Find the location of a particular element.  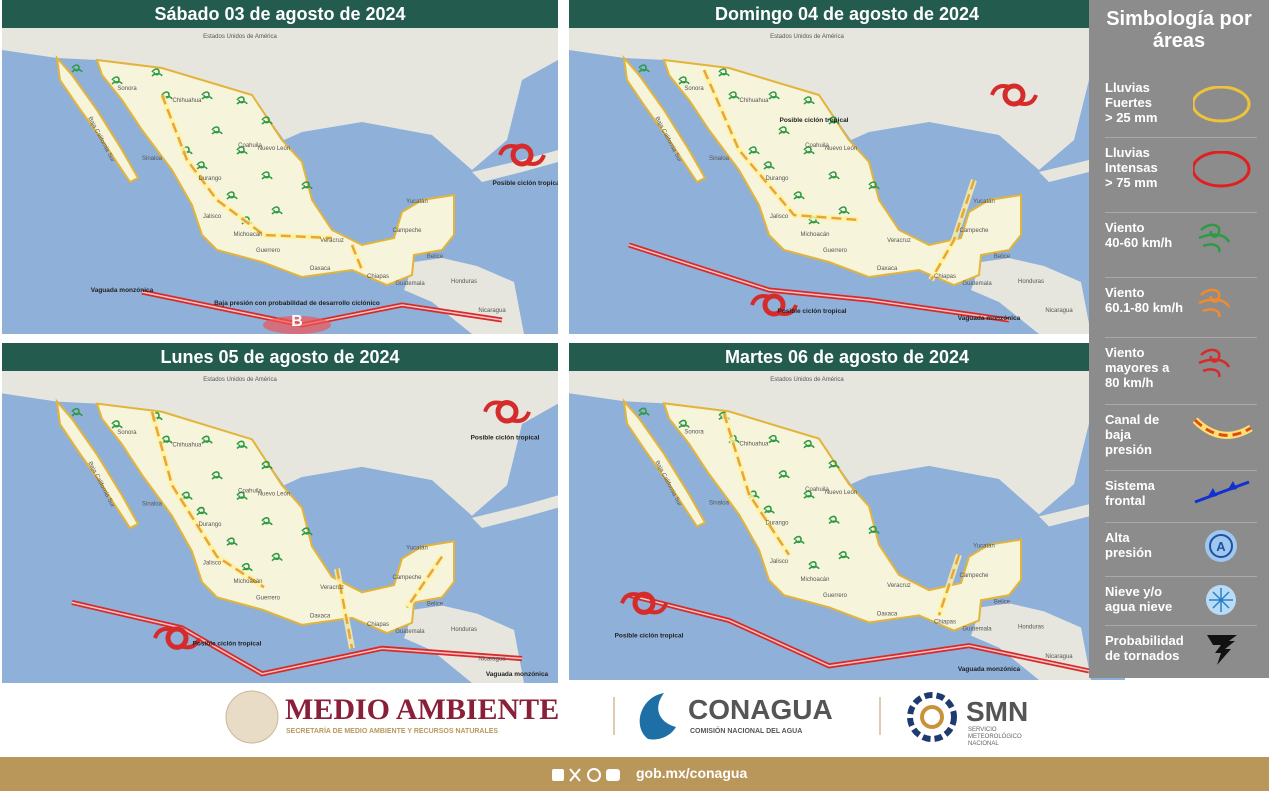

brand: SMN is located at coordinates (997, 711).